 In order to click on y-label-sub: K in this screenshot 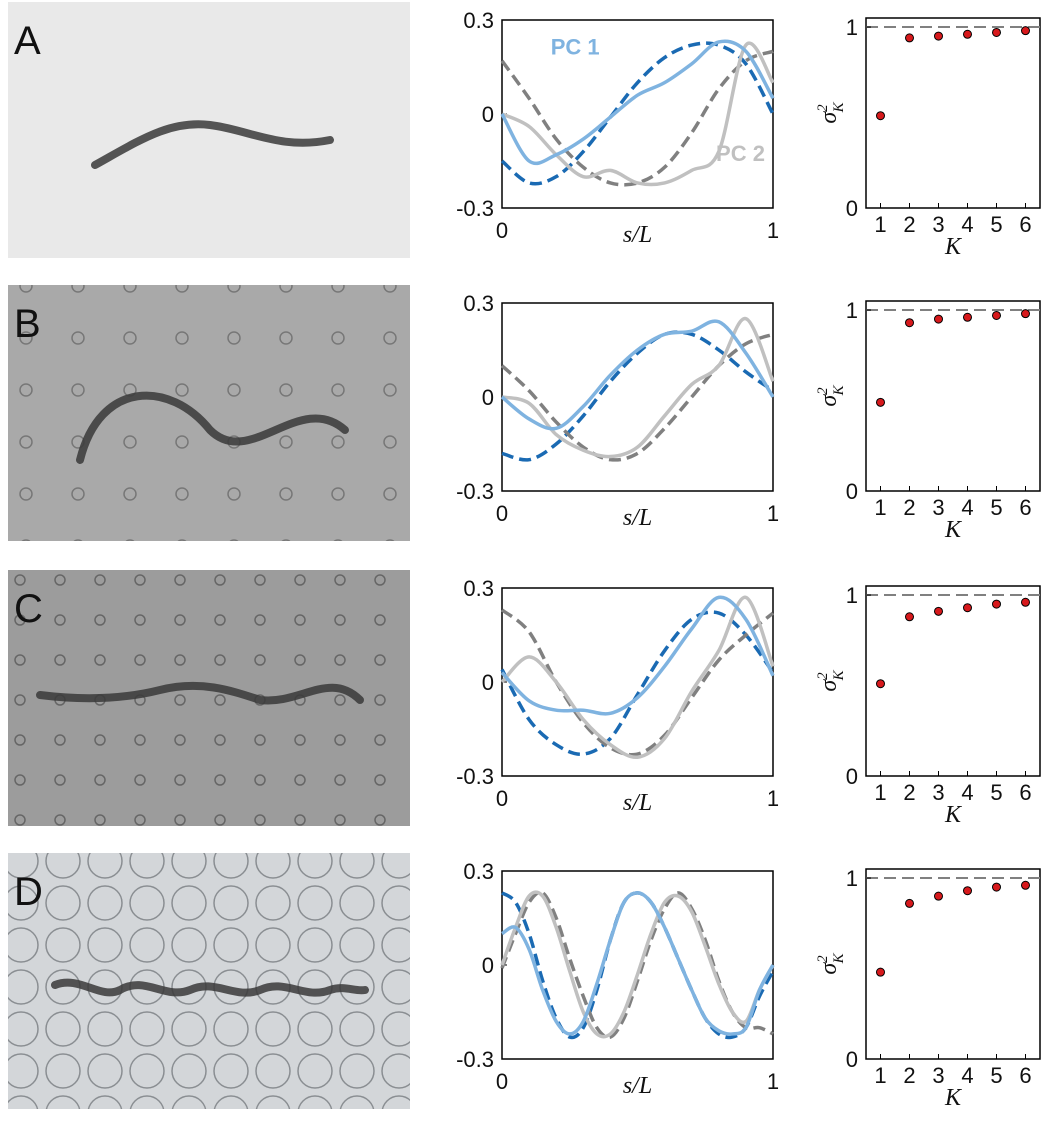, I will do `click(839, 390)`.